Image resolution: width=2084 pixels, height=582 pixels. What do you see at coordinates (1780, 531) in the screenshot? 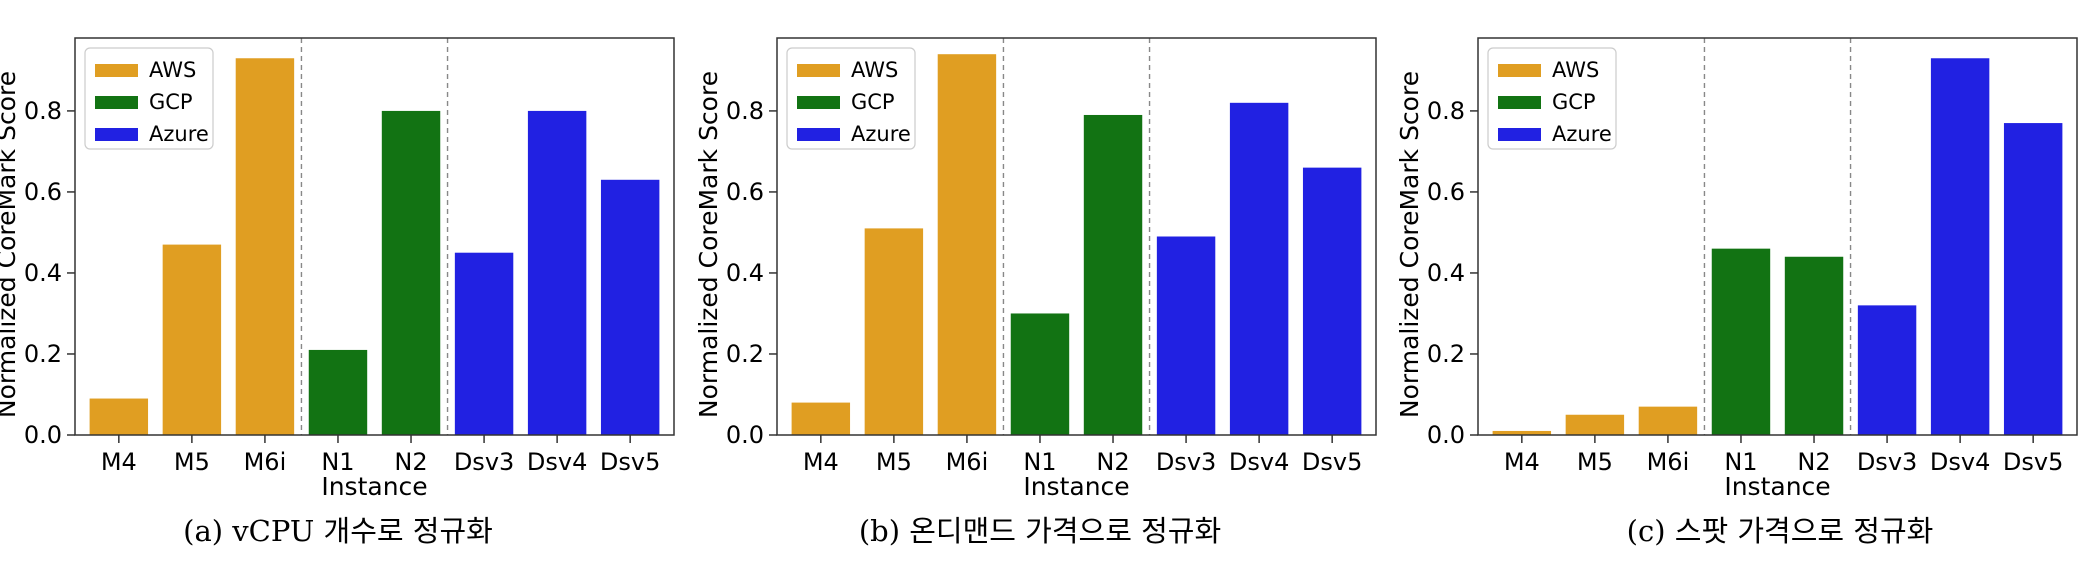
I see `figure-caption: (c) 스팟 가격으로 정규화` at bounding box center [1780, 531].